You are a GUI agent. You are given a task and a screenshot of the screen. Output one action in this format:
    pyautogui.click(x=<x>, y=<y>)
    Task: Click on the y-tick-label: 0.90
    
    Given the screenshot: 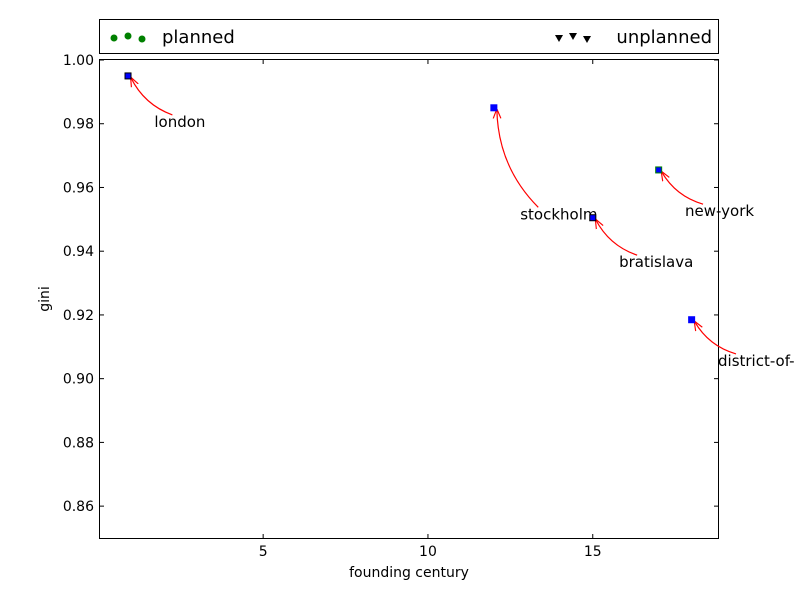 What is the action you would take?
    pyautogui.click(x=78, y=380)
    